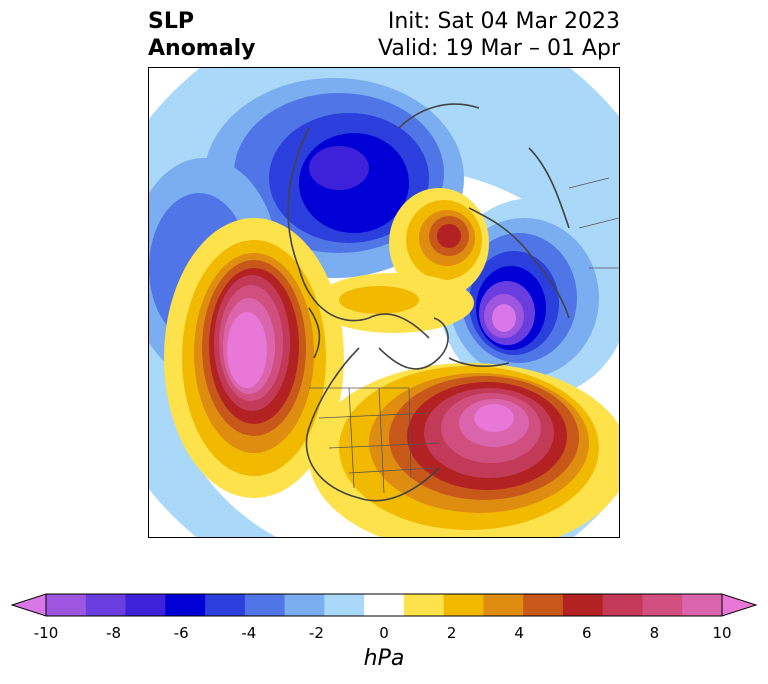 The height and width of the screenshot is (684, 768). I want to click on valid-range: Valid: 19 Mar – 01 Apr, so click(499, 48).